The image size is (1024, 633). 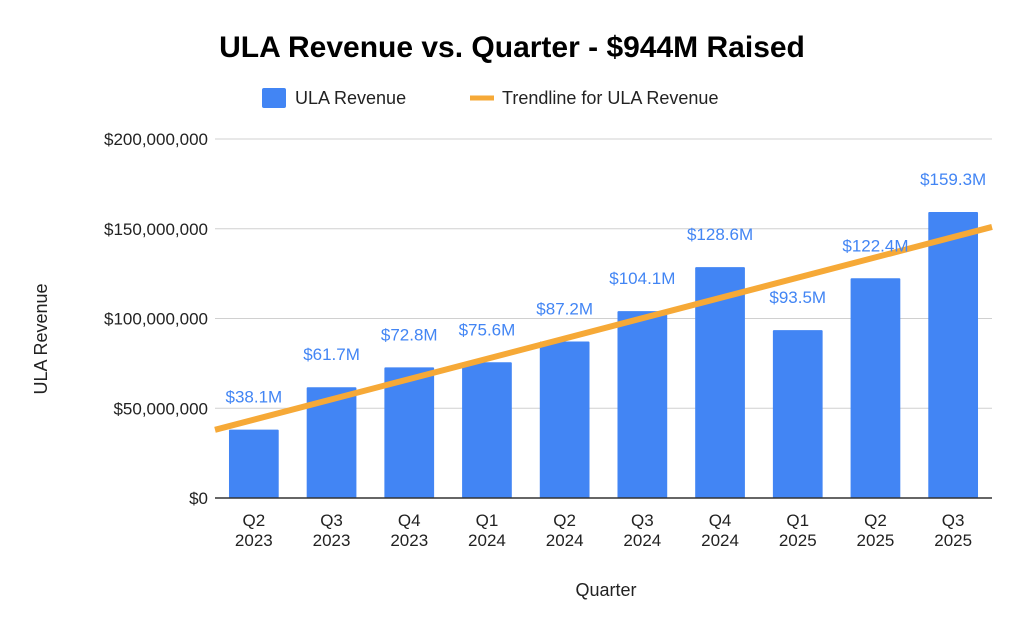 What do you see at coordinates (41, 338) in the screenshot?
I see `y-axis-title: ULA Revenue` at bounding box center [41, 338].